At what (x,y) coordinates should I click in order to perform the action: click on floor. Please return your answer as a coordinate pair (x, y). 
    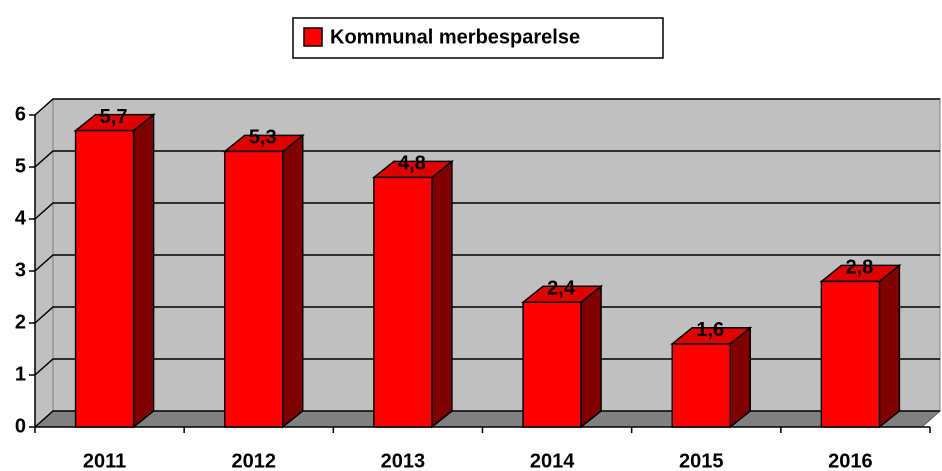
    Looking at the image, I should click on (487, 419).